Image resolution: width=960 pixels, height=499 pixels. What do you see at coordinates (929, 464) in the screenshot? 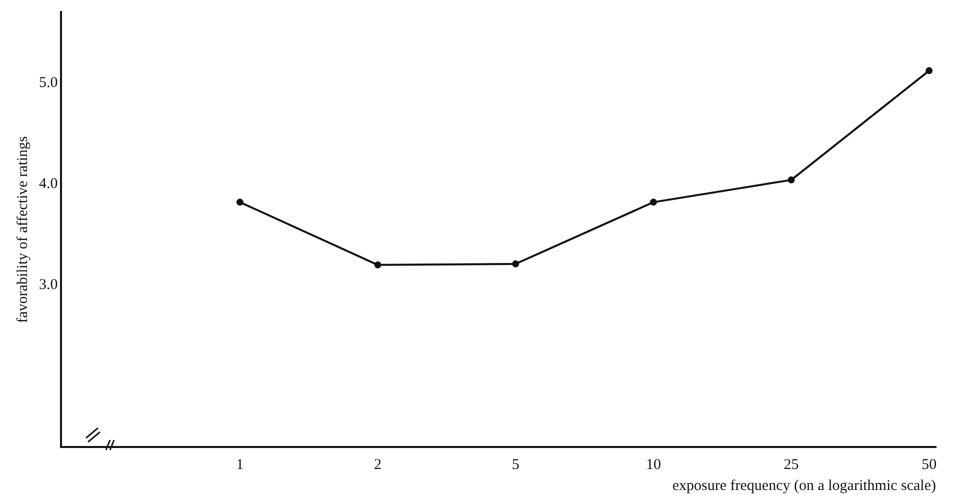
I see `x-tick-label: 50` at bounding box center [929, 464].